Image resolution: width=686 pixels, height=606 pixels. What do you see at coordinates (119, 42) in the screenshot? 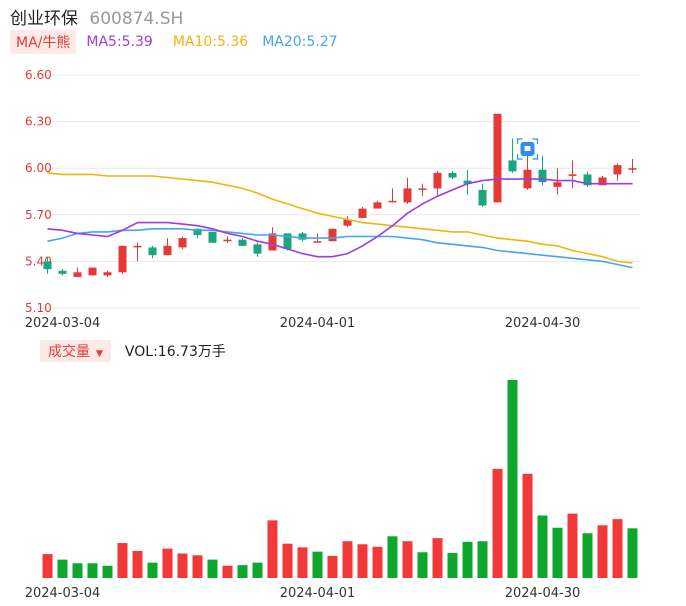
I see `ma5-value: MA5:5.39` at bounding box center [119, 42].